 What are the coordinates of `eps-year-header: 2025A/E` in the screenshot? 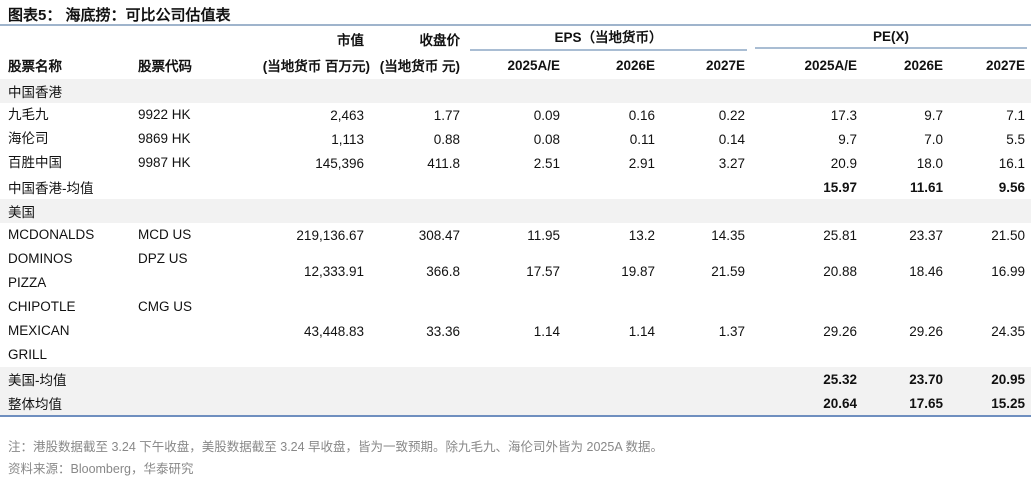 It's located at (533, 65).